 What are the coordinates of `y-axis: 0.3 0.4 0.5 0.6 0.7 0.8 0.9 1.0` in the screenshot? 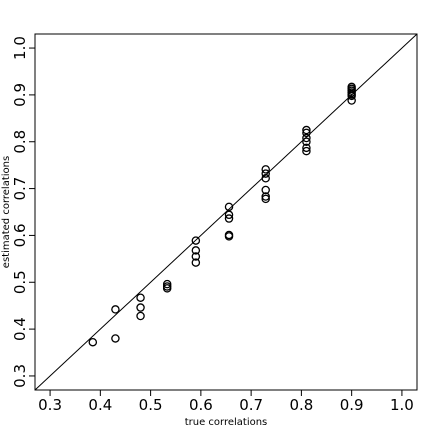 It's located at (23, 212).